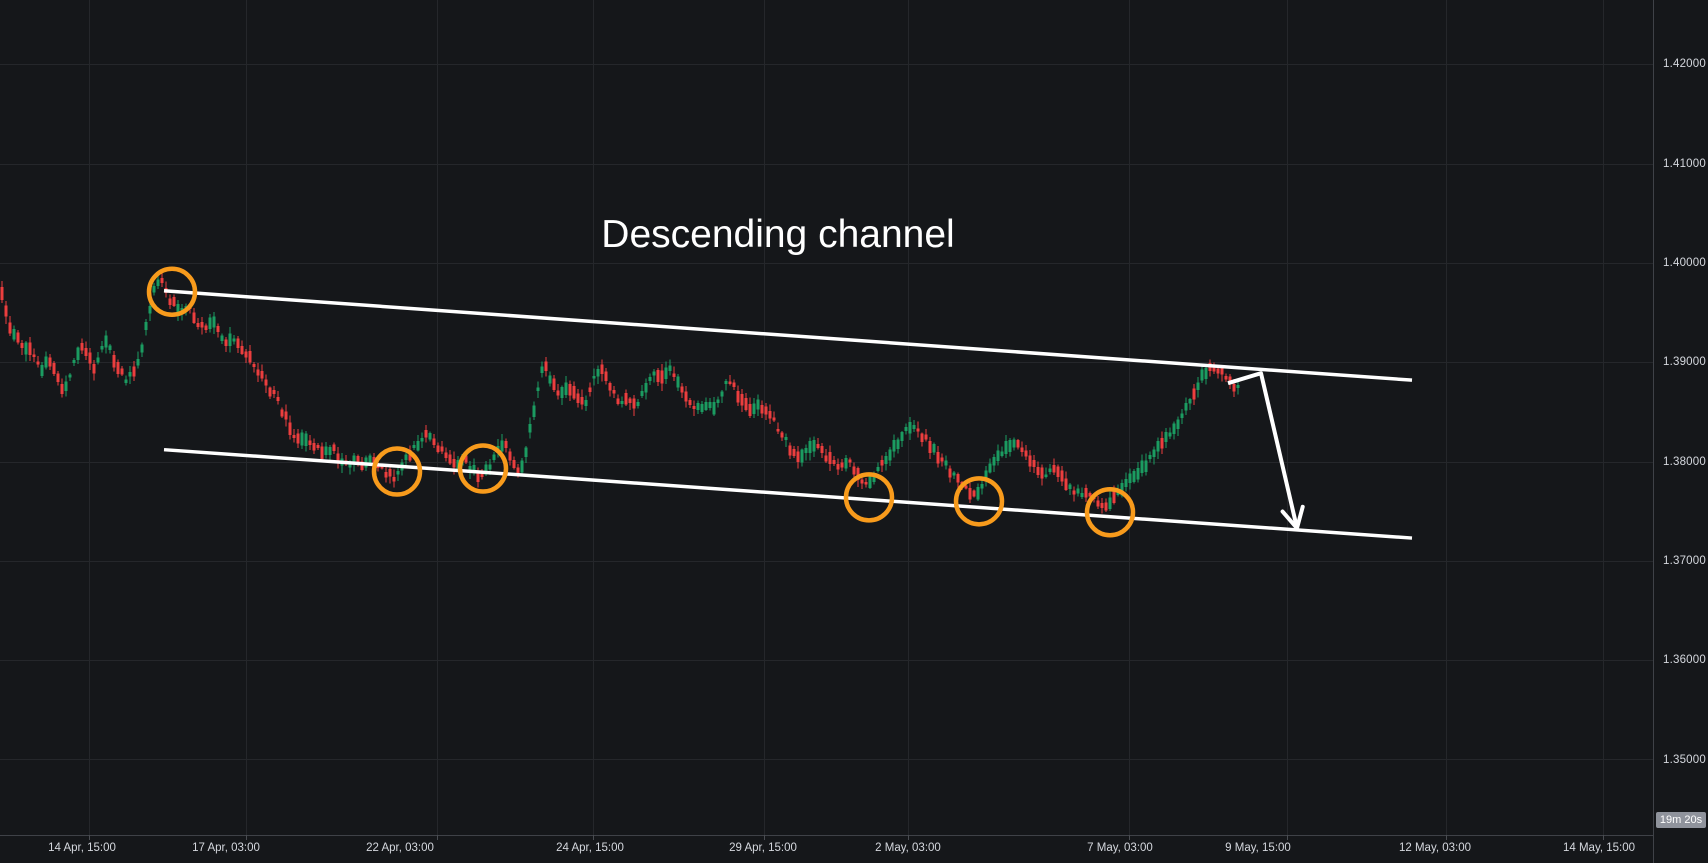 Image resolution: width=1708 pixels, height=863 pixels. I want to click on chart-annotation-title: Descending channel, so click(777, 234).